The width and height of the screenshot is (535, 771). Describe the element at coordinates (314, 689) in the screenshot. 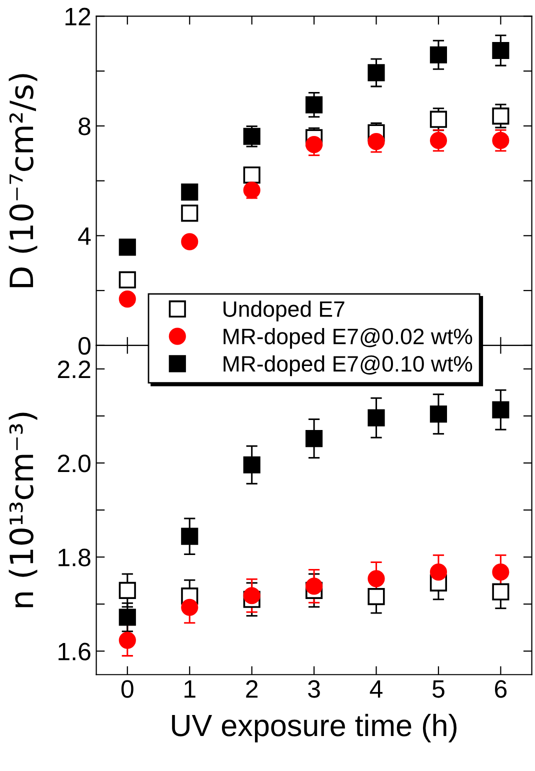

I see `x-tick-label: 3` at that location.